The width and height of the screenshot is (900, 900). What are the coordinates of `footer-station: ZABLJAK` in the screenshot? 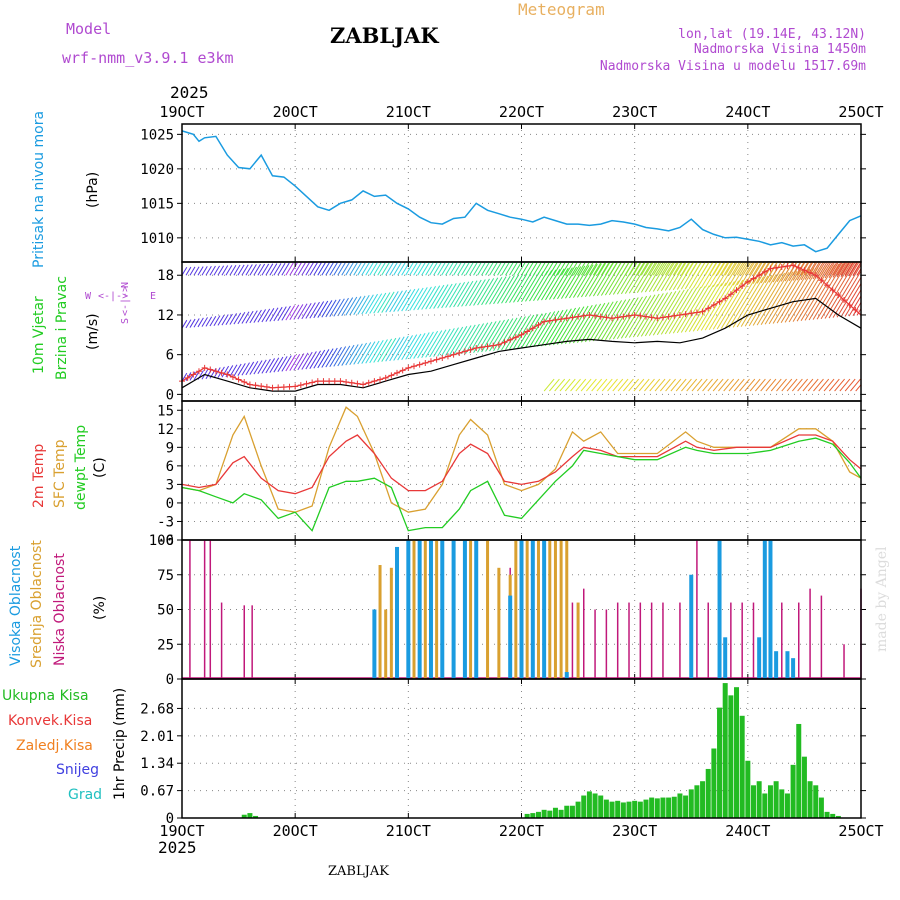 It's located at (358, 871).